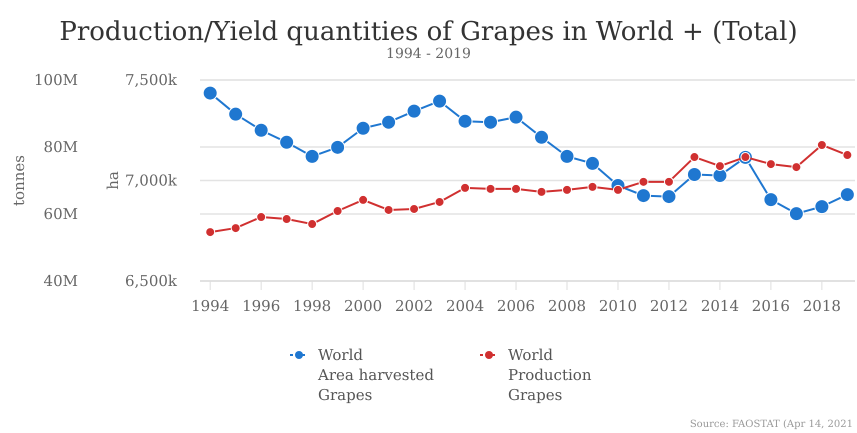 The width and height of the screenshot is (857, 433). Describe the element at coordinates (19, 180) in the screenshot. I see `y-axis-title: tonnes` at that location.